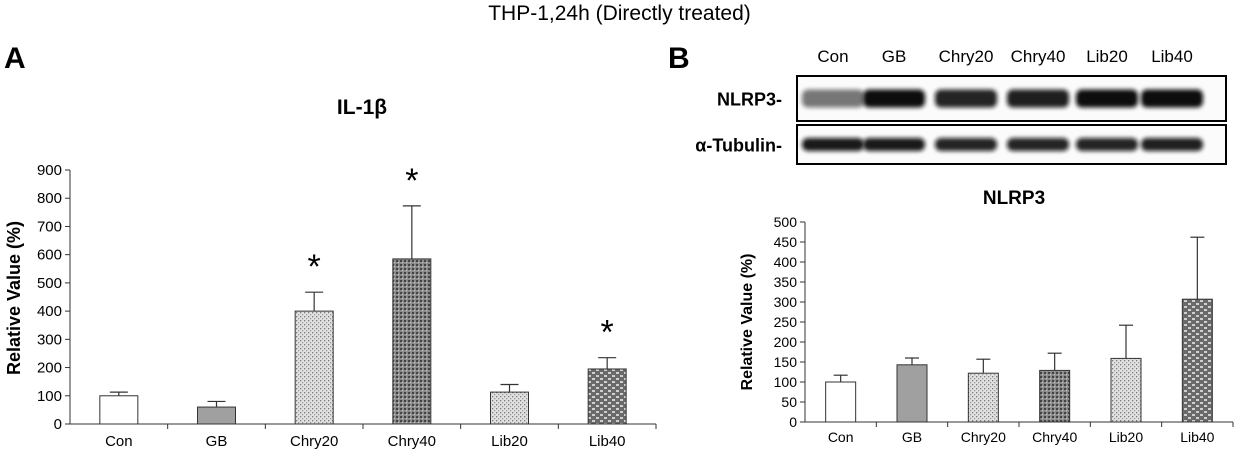  I want to click on y-tick-label: 350, so click(786, 282).